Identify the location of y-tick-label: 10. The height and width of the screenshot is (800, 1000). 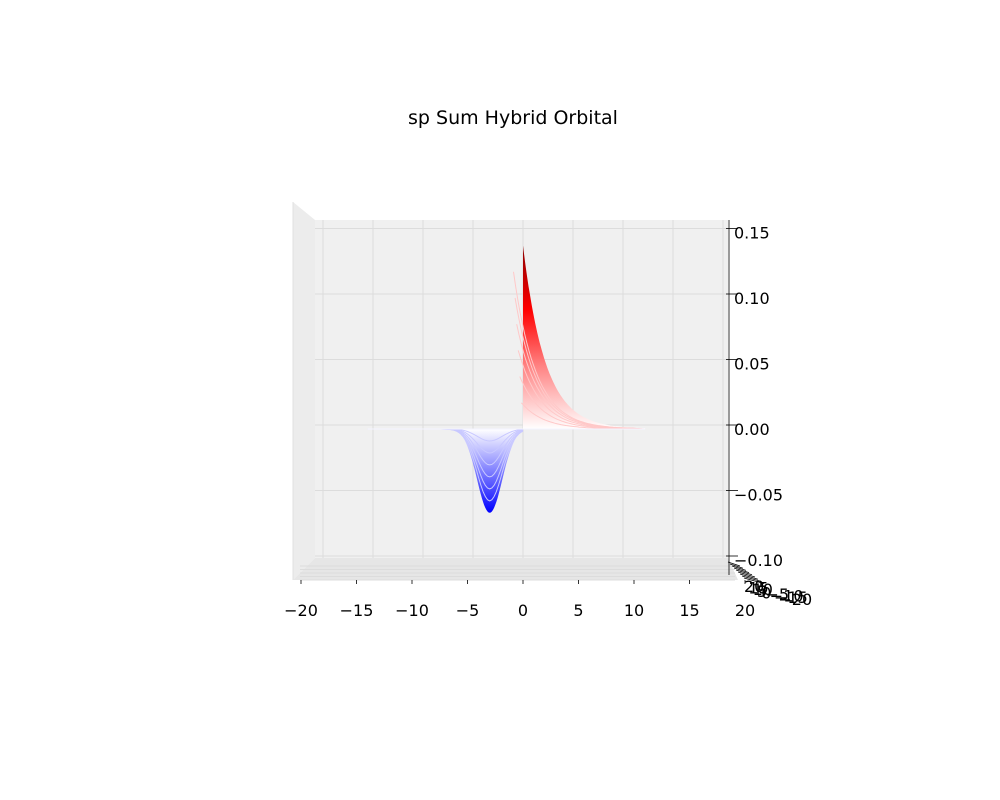
(763, 589).